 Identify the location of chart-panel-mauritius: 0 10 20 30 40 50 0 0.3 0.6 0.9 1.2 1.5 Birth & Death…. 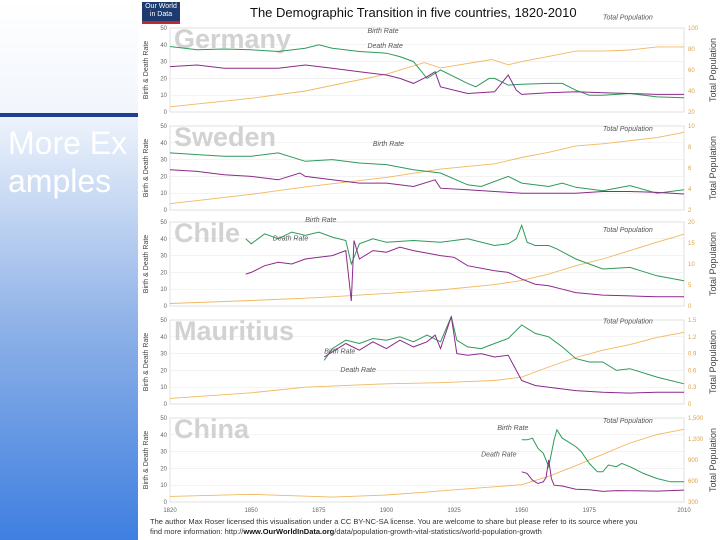
(430, 361).